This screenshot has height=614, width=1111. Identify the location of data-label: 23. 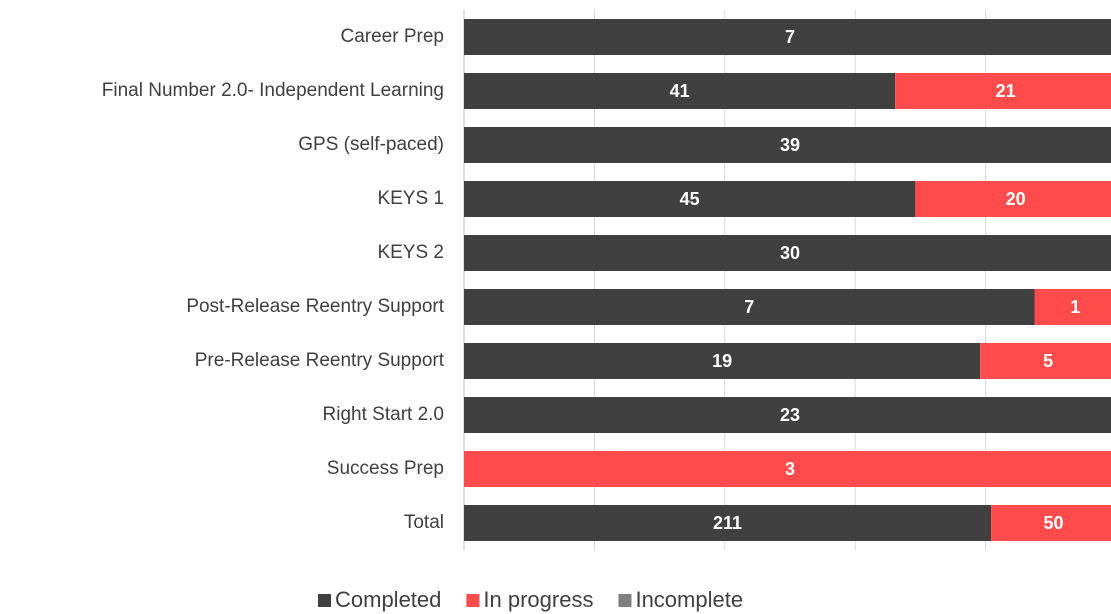
(790, 415).